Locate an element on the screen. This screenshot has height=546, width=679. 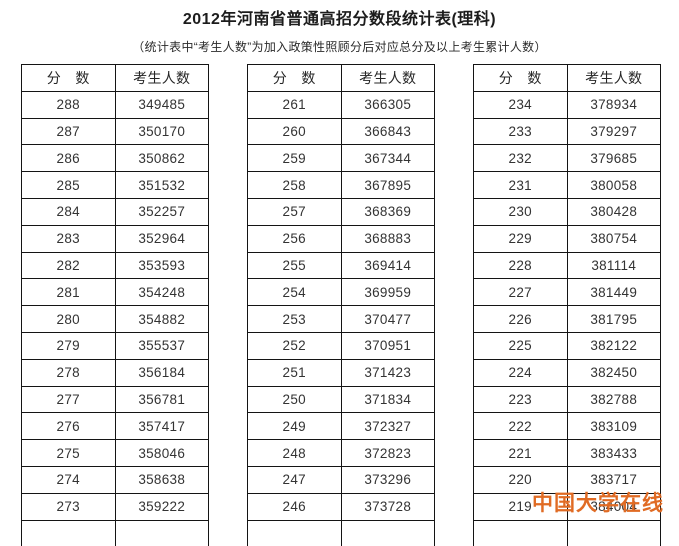
score-cell: 228 is located at coordinates (520, 265).